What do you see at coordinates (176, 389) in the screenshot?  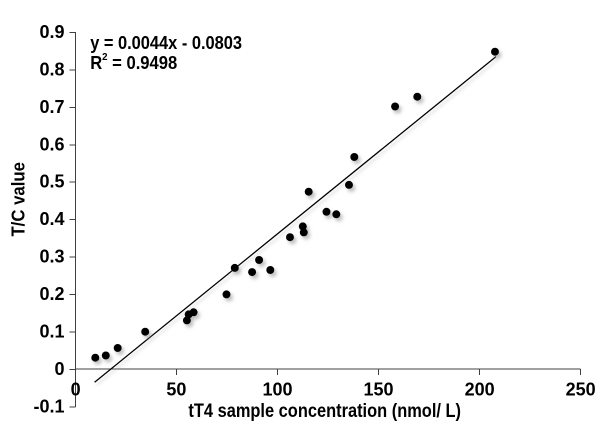 I see `svg-text: 50` at bounding box center [176, 389].